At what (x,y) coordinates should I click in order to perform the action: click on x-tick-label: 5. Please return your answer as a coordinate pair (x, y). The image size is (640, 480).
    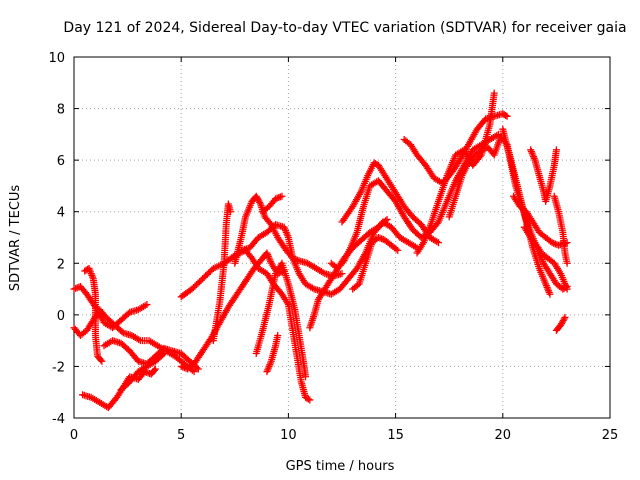
    Looking at the image, I should click on (181, 435).